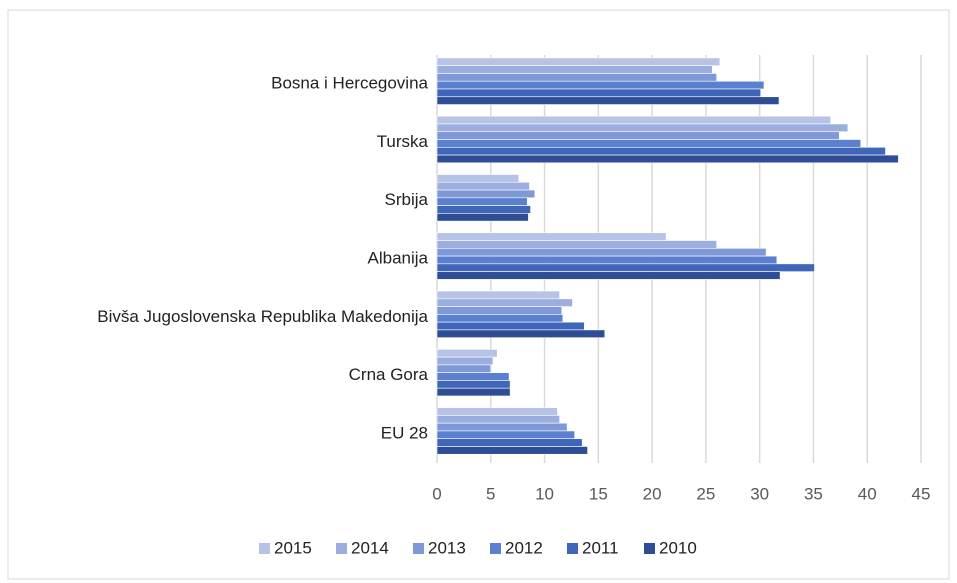 The height and width of the screenshot is (583, 957). Describe the element at coordinates (652, 493) in the screenshot. I see `x-tick-label: 20` at that location.